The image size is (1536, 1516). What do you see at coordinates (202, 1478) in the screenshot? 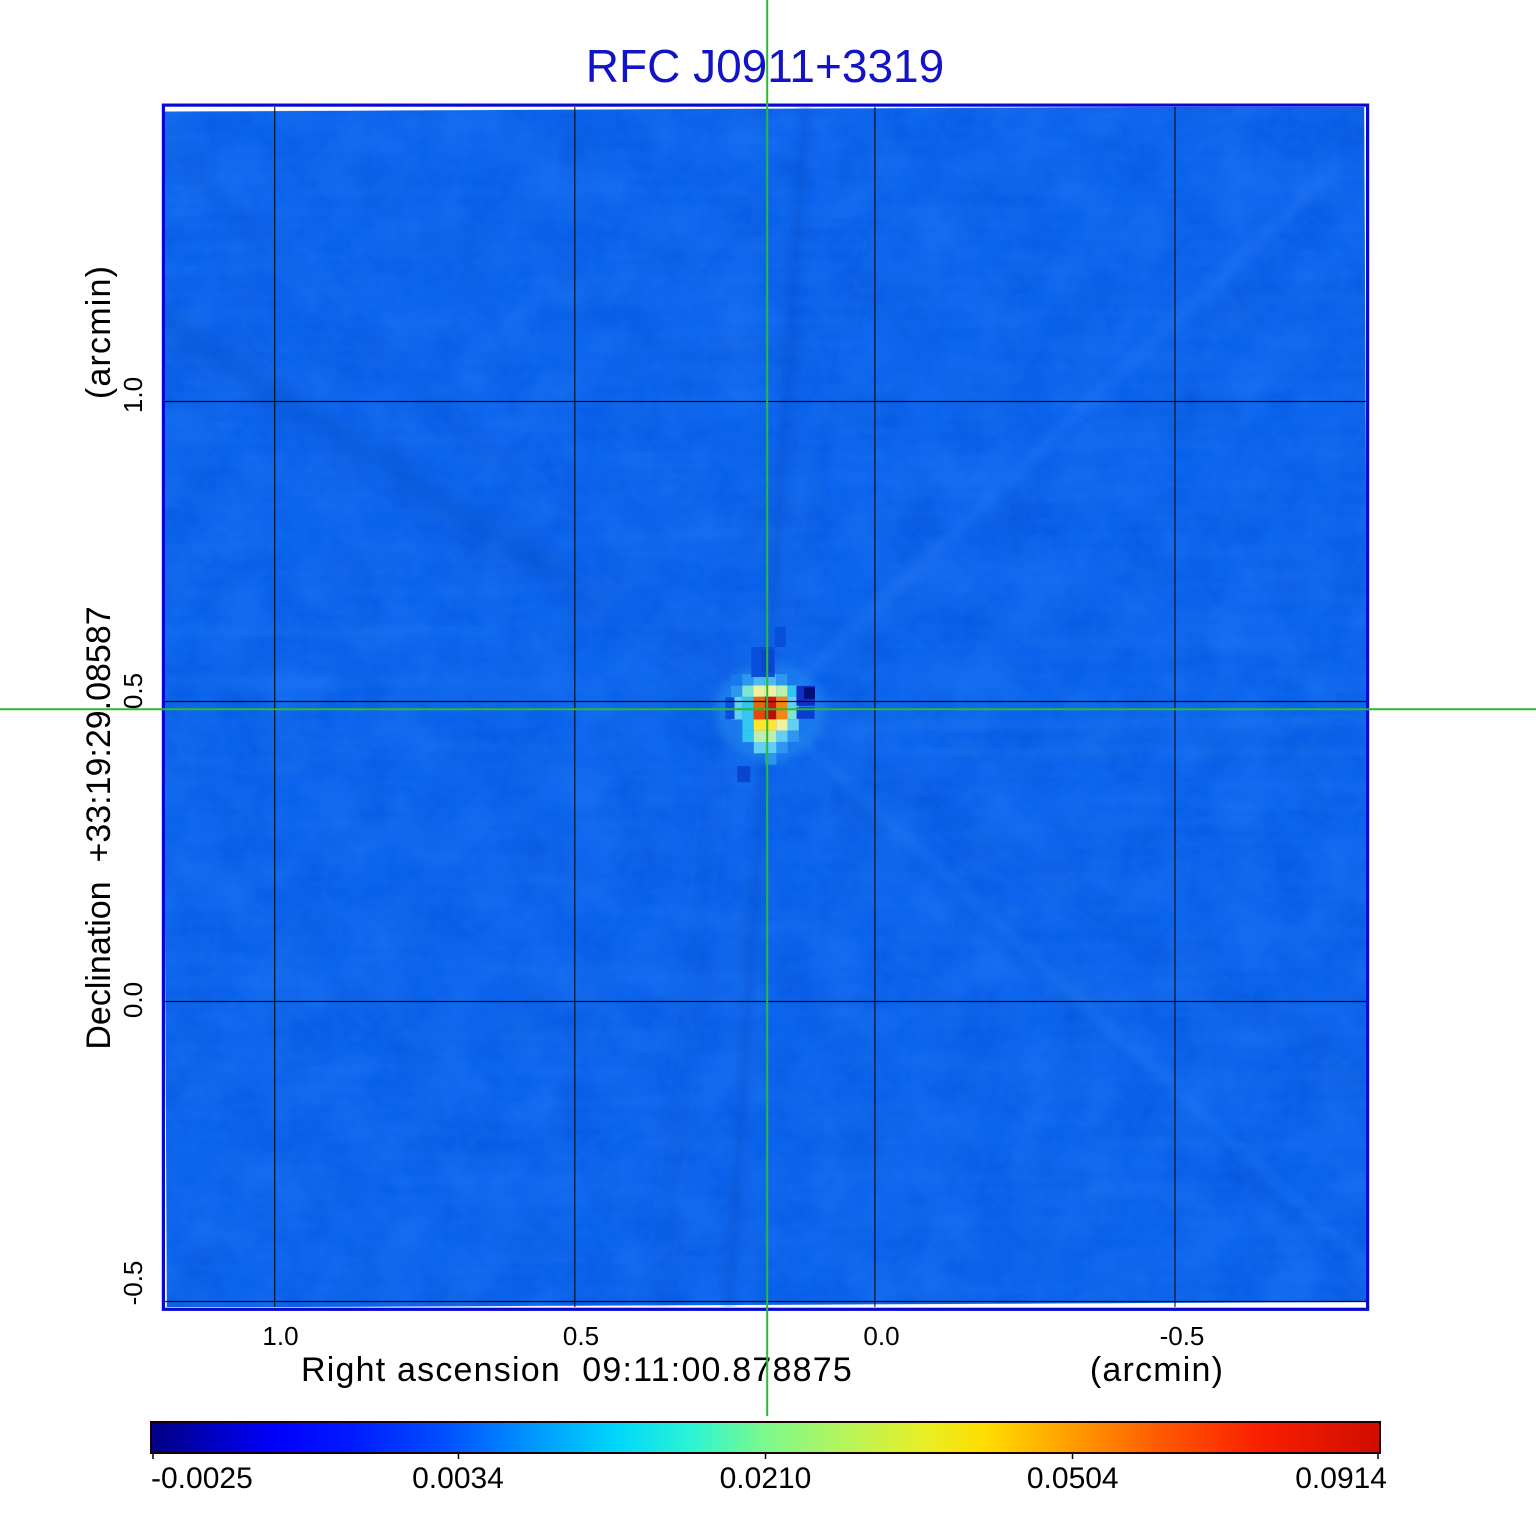
I see `svg-text: -0.0025` at bounding box center [202, 1478].